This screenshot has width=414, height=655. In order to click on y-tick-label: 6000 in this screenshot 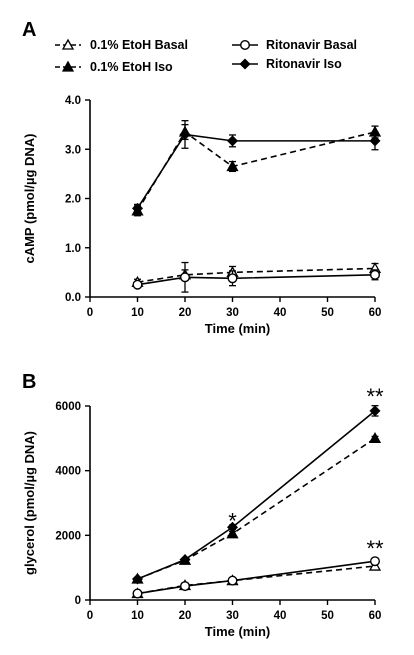, I will do `click(68, 407)`.